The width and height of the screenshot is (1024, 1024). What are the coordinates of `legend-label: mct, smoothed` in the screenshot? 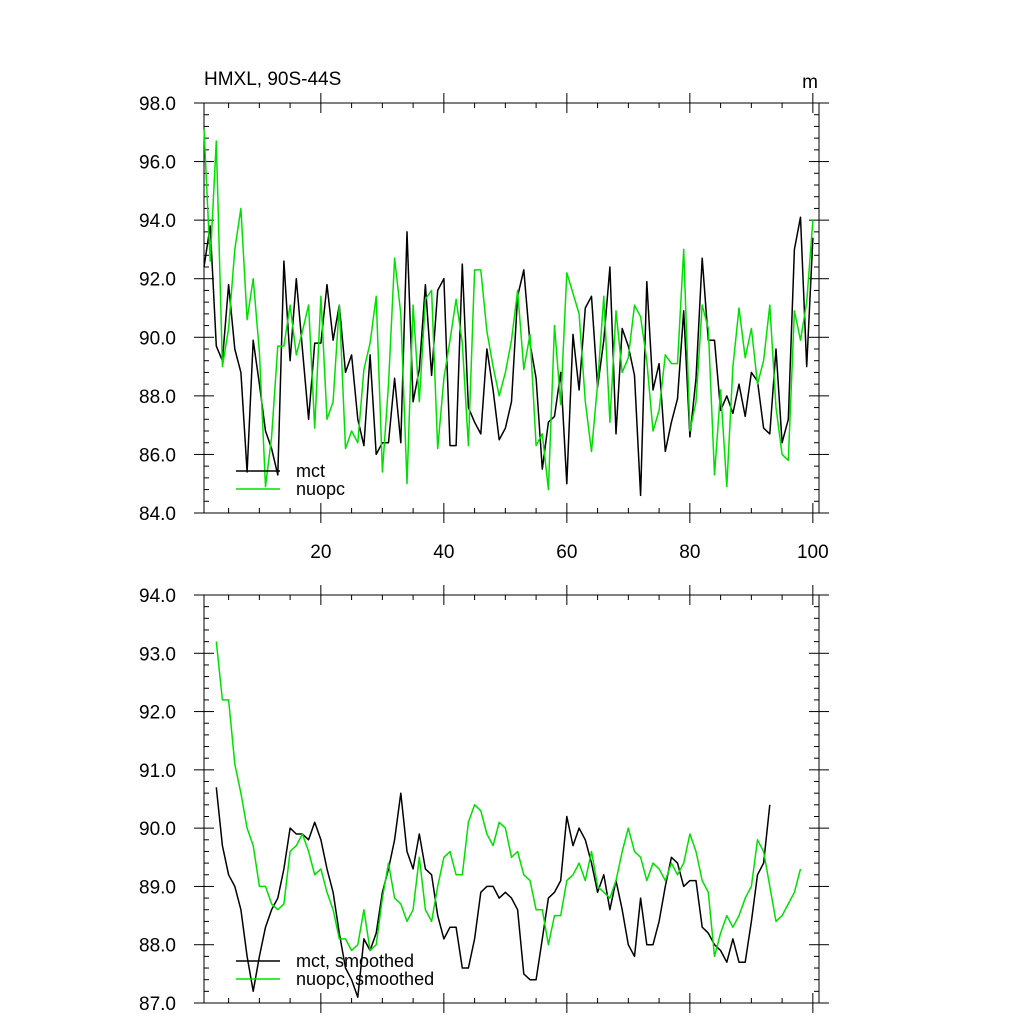 It's located at (355, 961).